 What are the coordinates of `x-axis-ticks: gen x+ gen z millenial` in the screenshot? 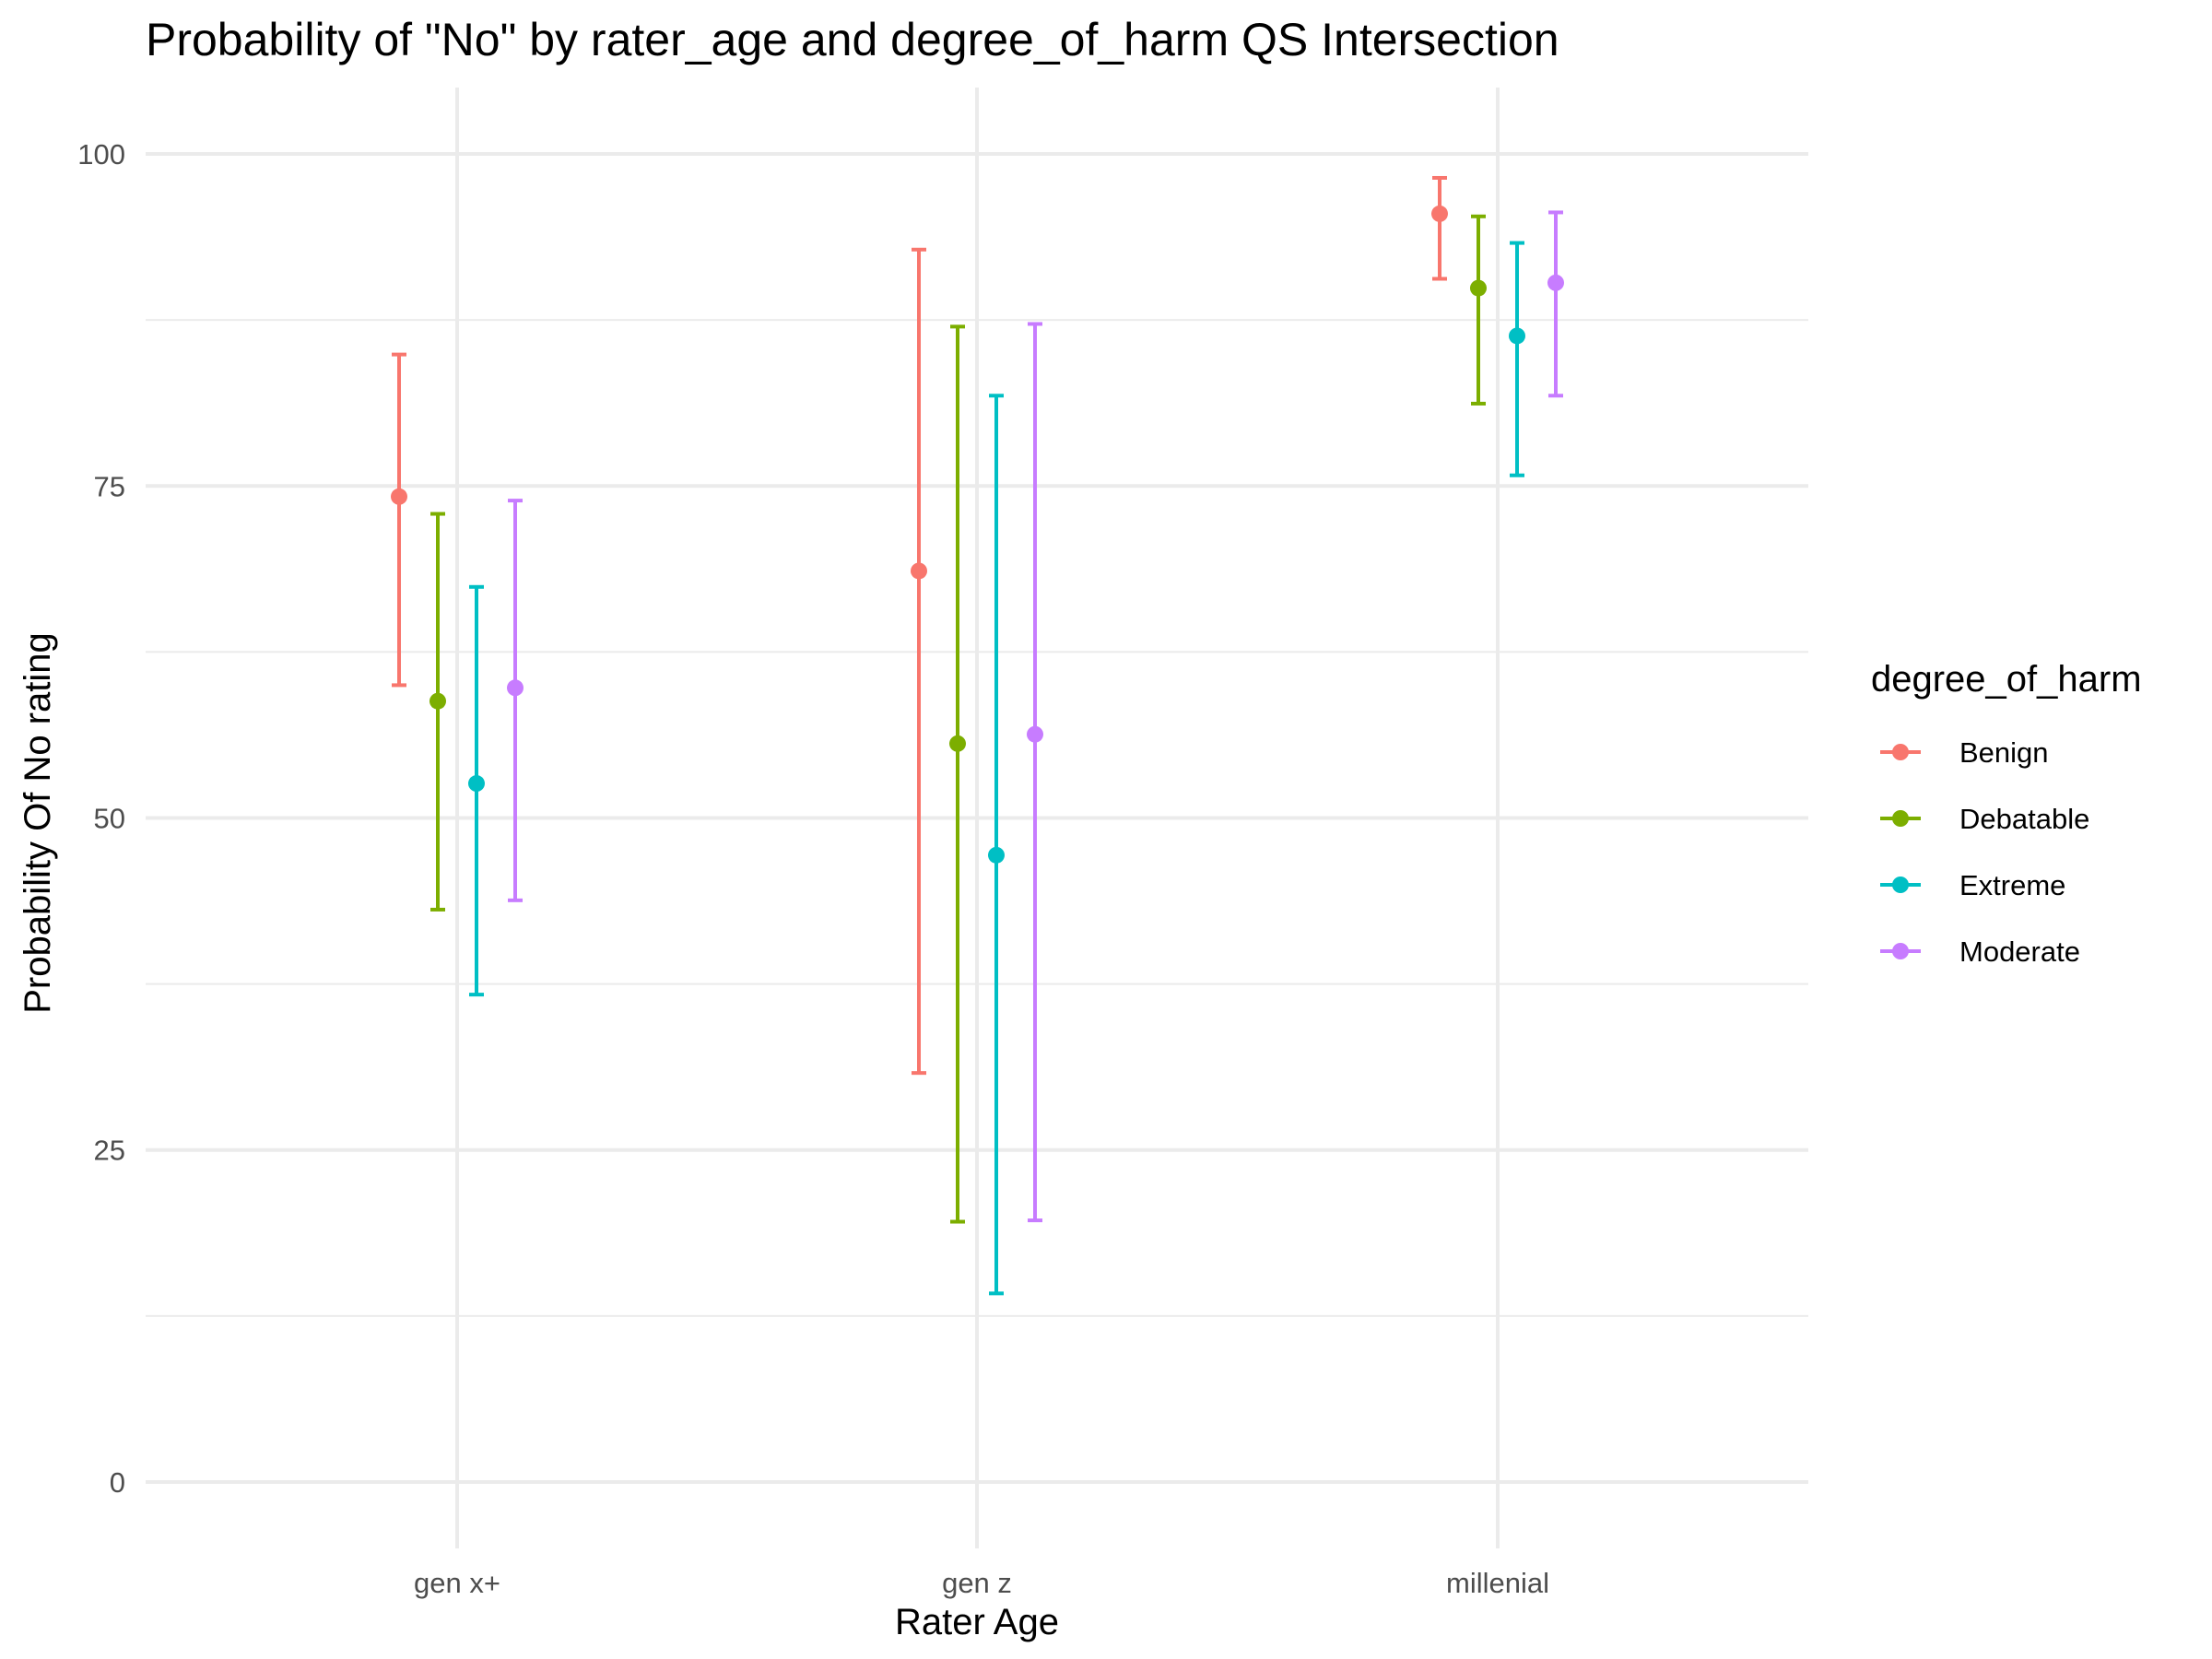 It's located at (981, 1583).